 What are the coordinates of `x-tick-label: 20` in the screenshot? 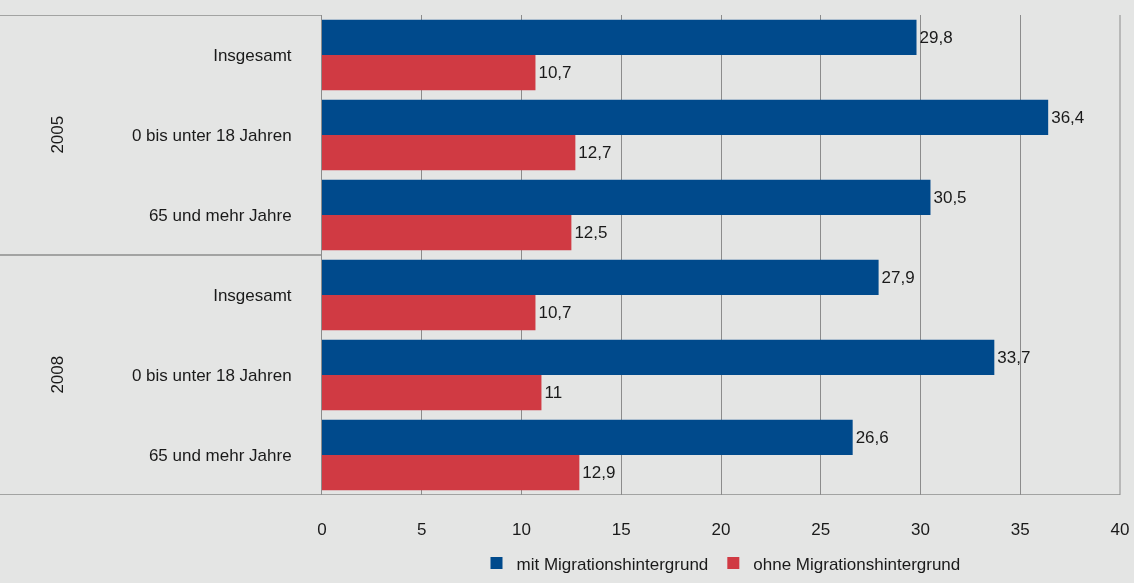 It's located at (721, 529).